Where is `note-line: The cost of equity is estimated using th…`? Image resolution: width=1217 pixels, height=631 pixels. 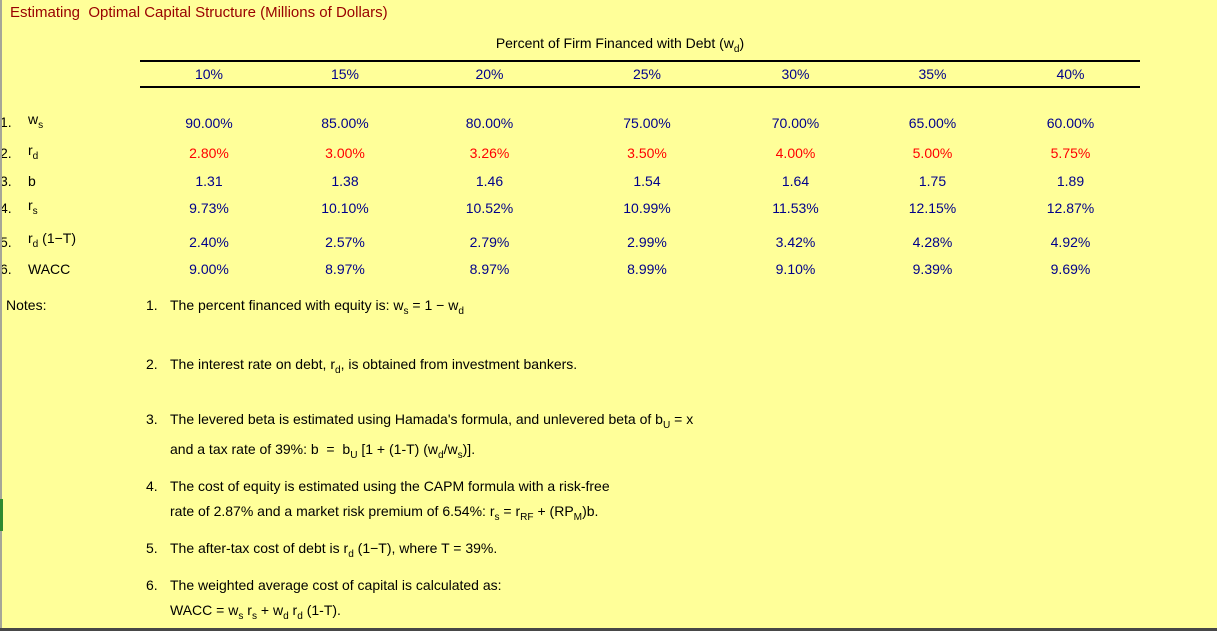
note-line: The cost of equity is estimated using th… is located at coordinates (390, 486).